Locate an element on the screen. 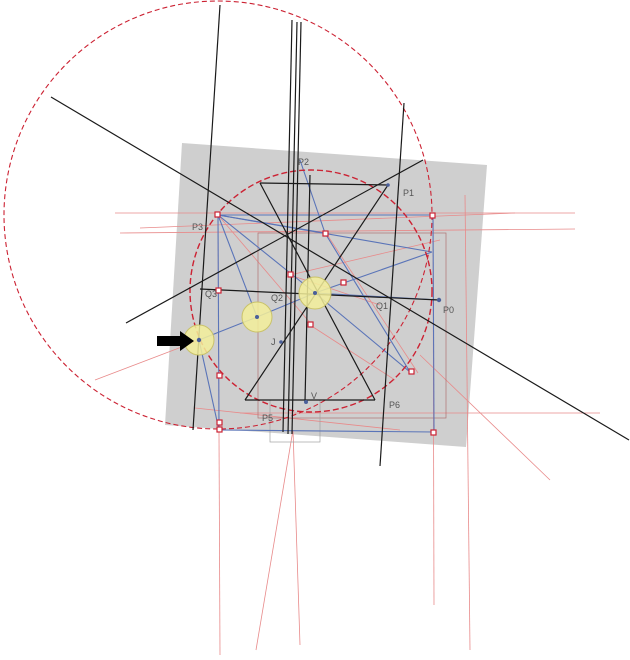 This screenshot has height=660, width=630. label-p5: P5 is located at coordinates (267, 418).